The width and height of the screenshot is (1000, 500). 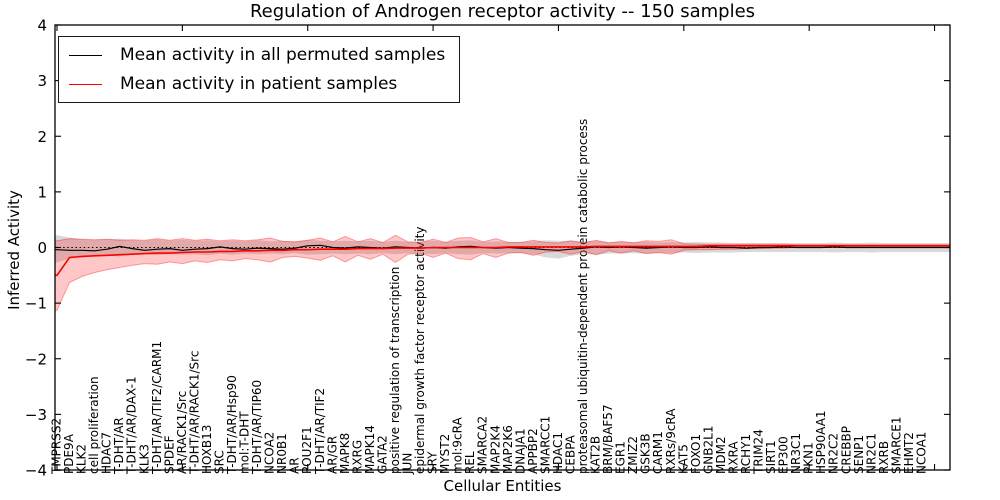 What do you see at coordinates (345, 453) in the screenshot?
I see `x-tick-label: MAPK8` at bounding box center [345, 453].